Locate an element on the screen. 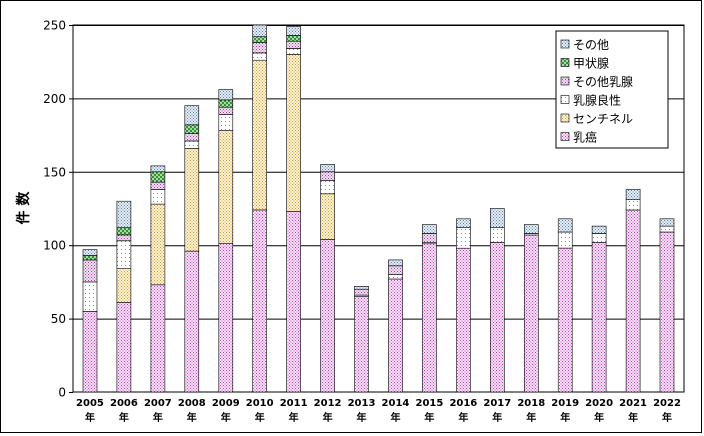 This screenshot has height=436, width=704. legend-label: 乳腺良性 is located at coordinates (597, 100).